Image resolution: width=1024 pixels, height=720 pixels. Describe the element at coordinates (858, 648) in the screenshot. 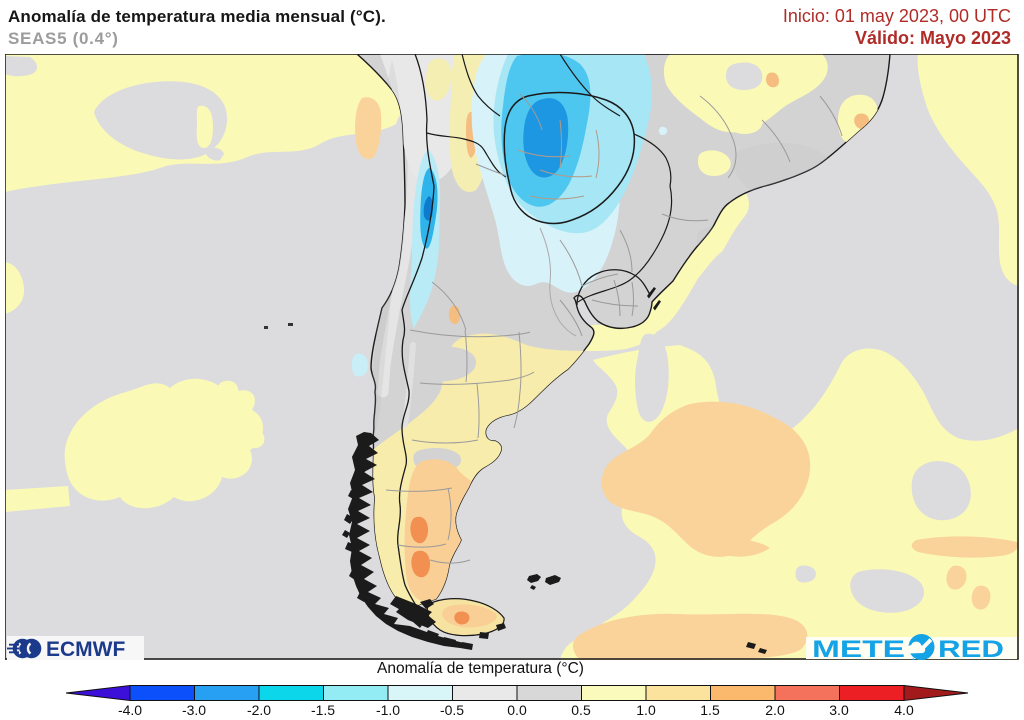

I see `svg-text: METE` at that location.